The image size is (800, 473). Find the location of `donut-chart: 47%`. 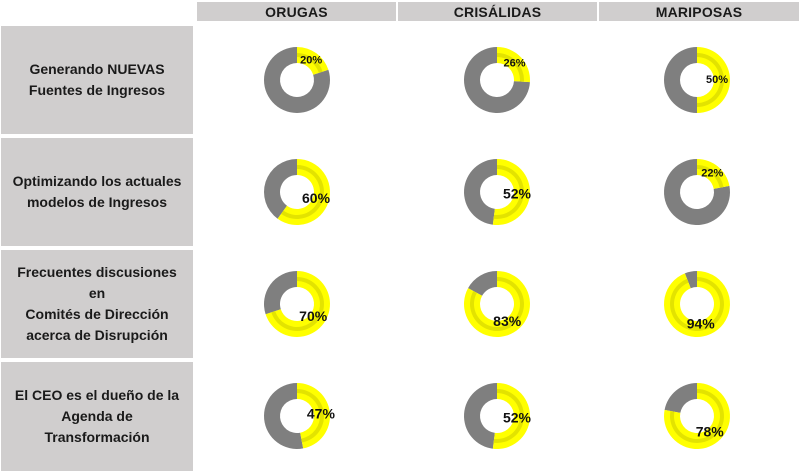

donut-chart: 47% is located at coordinates (300, 416).